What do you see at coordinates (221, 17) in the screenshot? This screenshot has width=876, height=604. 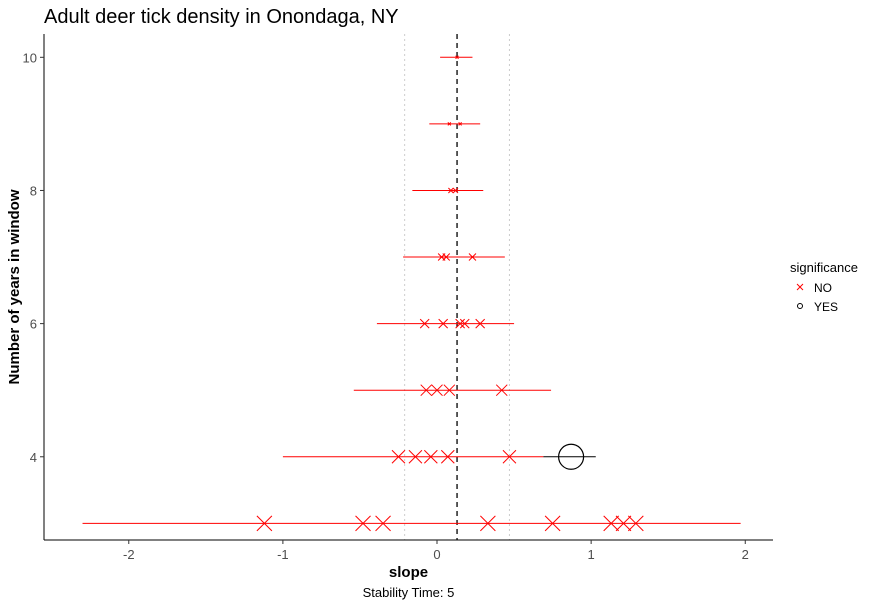 I see `chart-title: Adult deer tick density in Onondaga, NY` at bounding box center [221, 17].